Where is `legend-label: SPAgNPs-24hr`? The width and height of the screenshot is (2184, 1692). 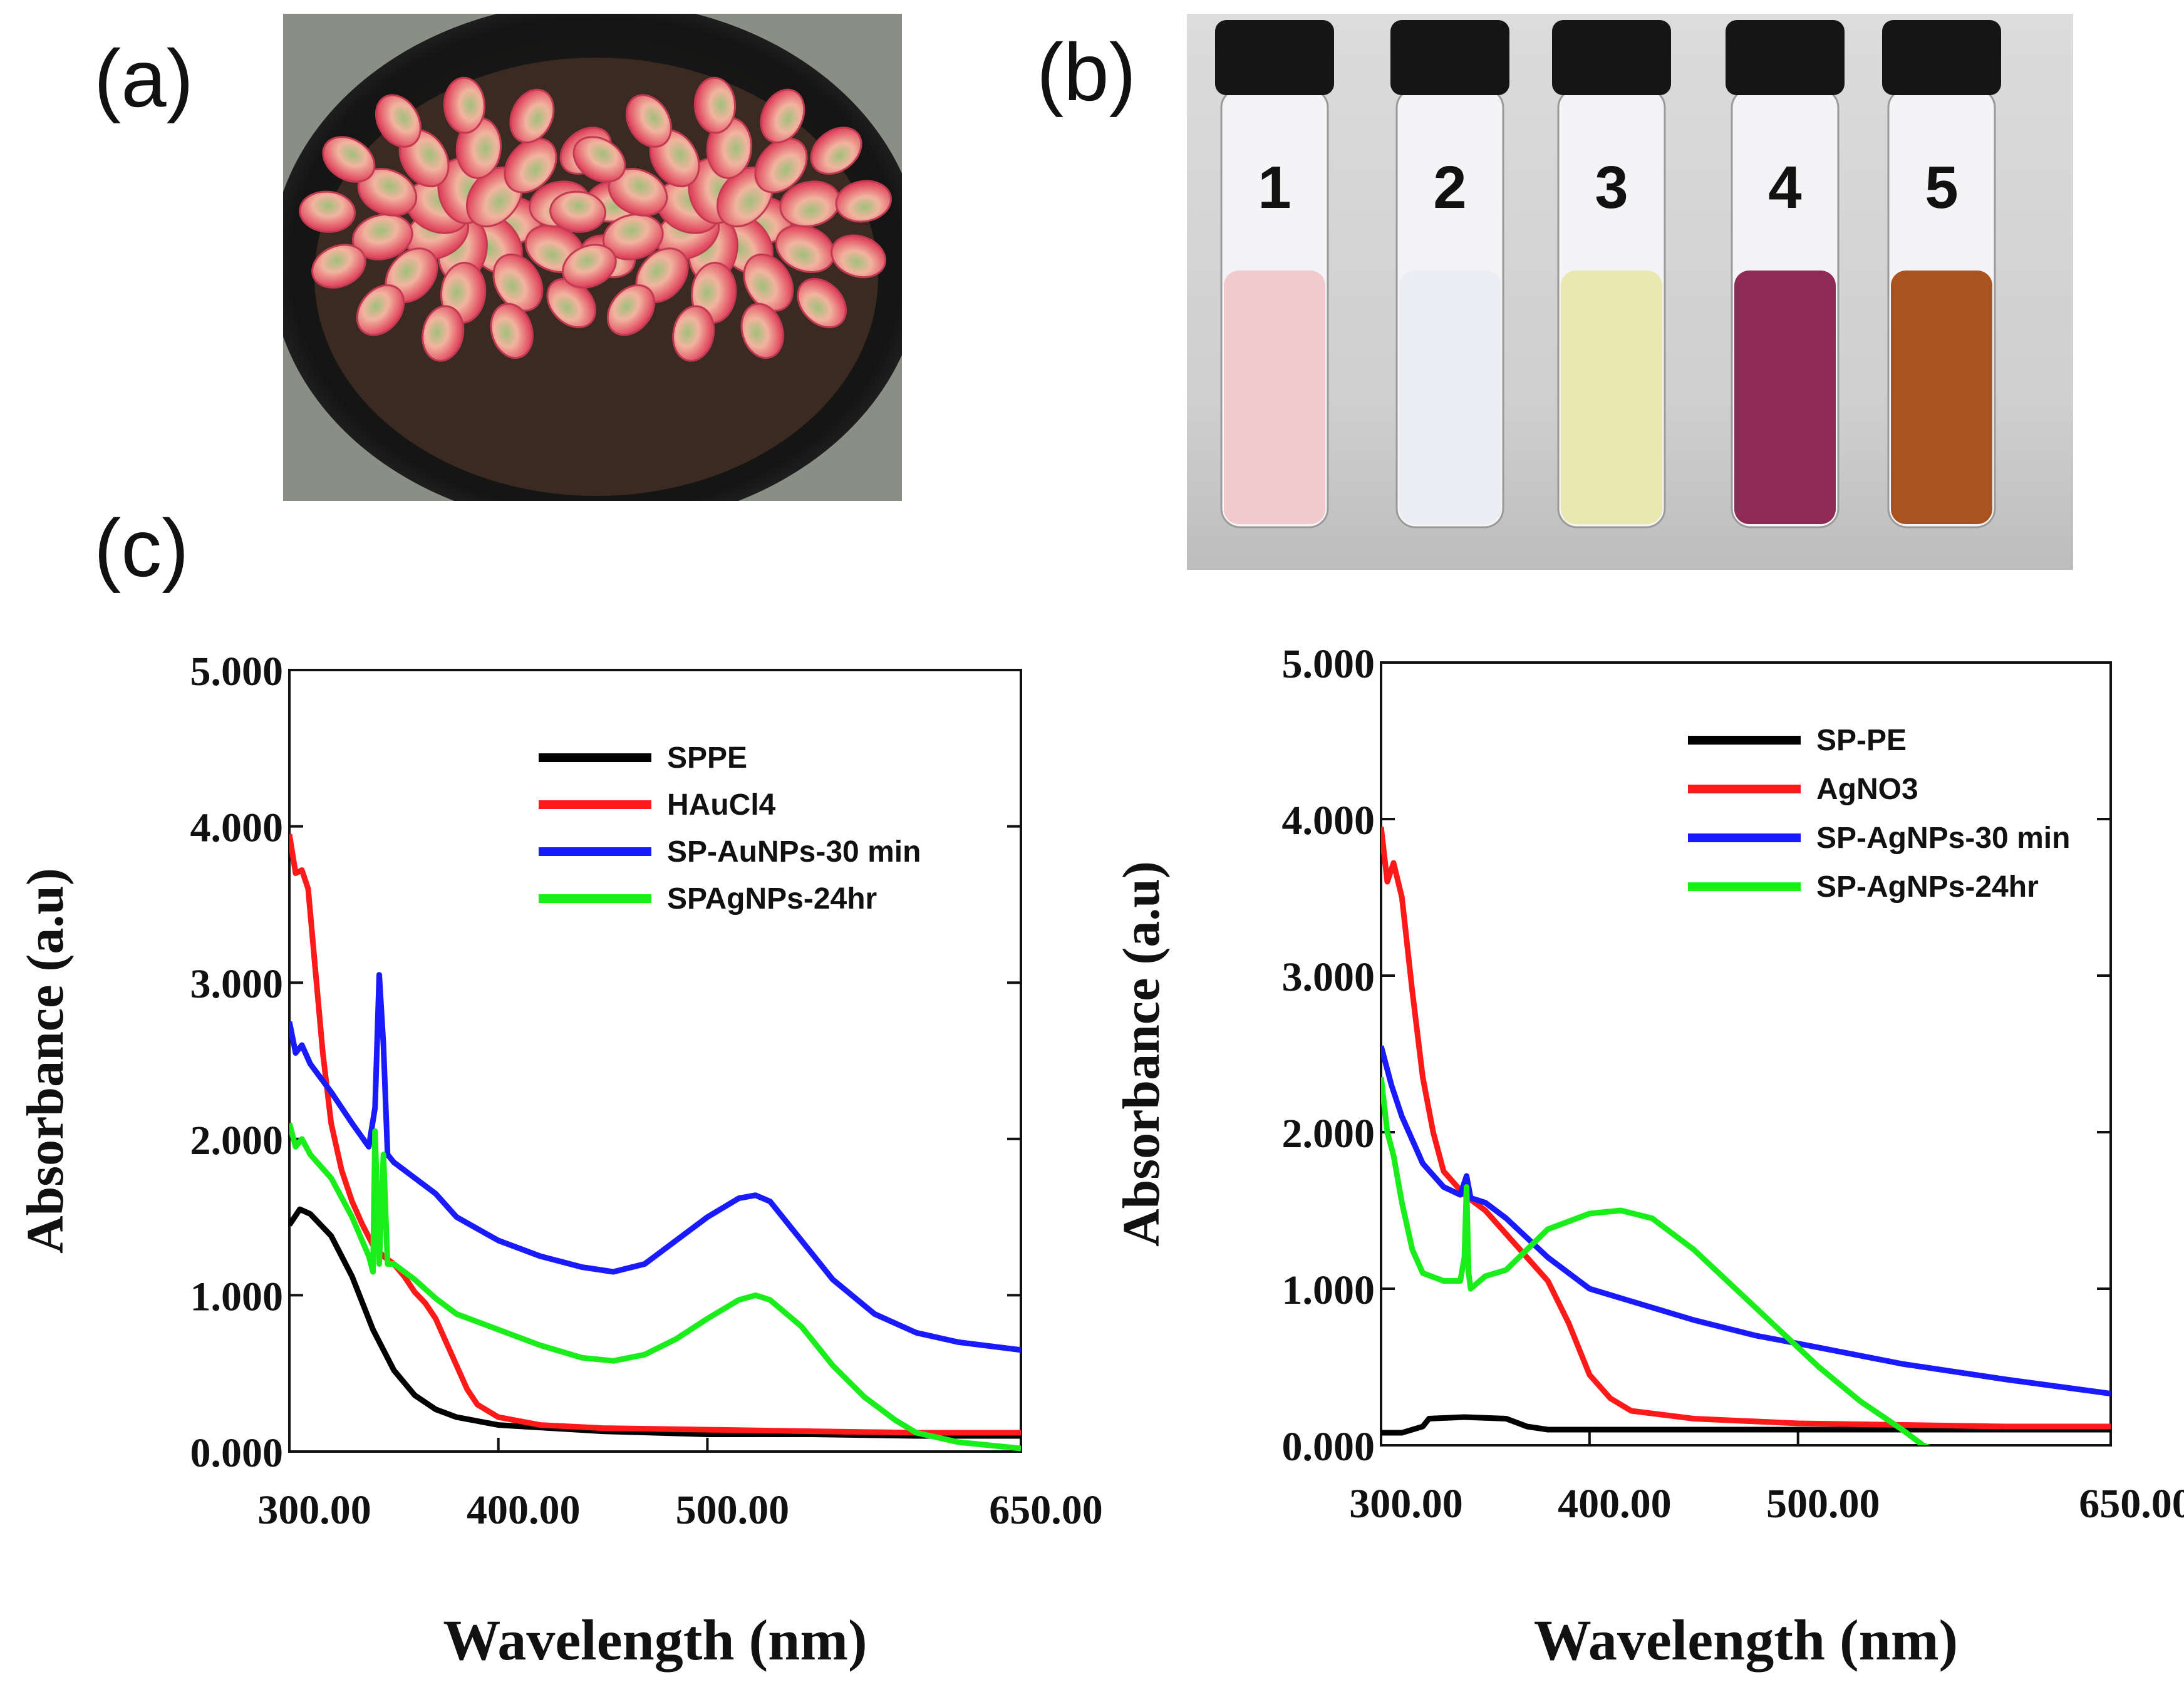 legend-label: SPAgNPs-24hr is located at coordinates (772, 899).